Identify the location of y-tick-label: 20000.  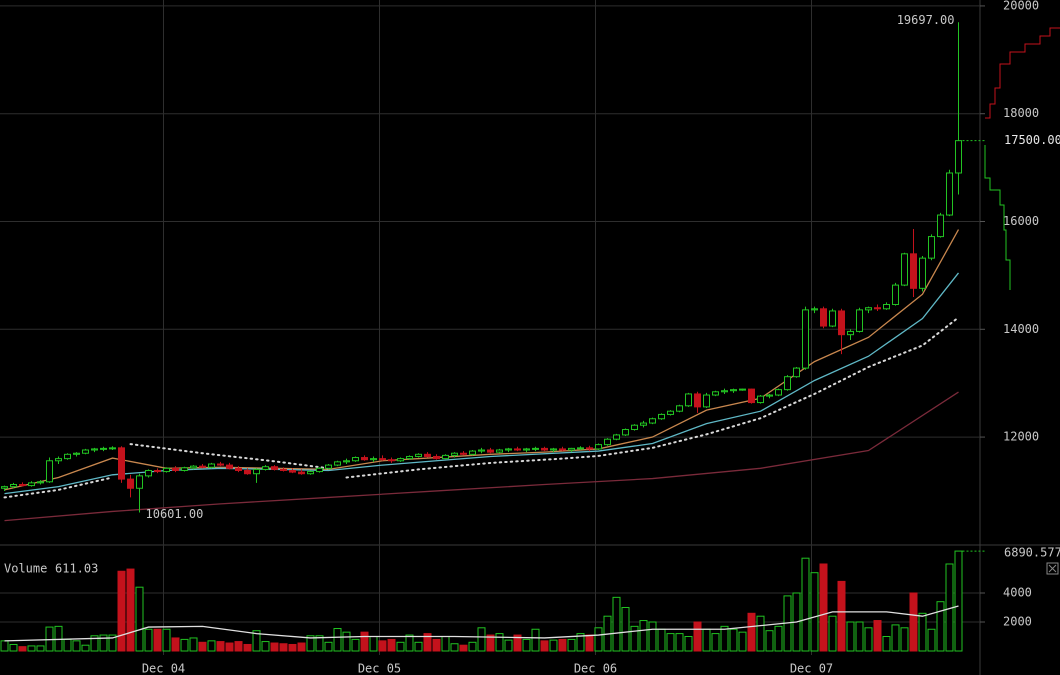
(1021, 6).